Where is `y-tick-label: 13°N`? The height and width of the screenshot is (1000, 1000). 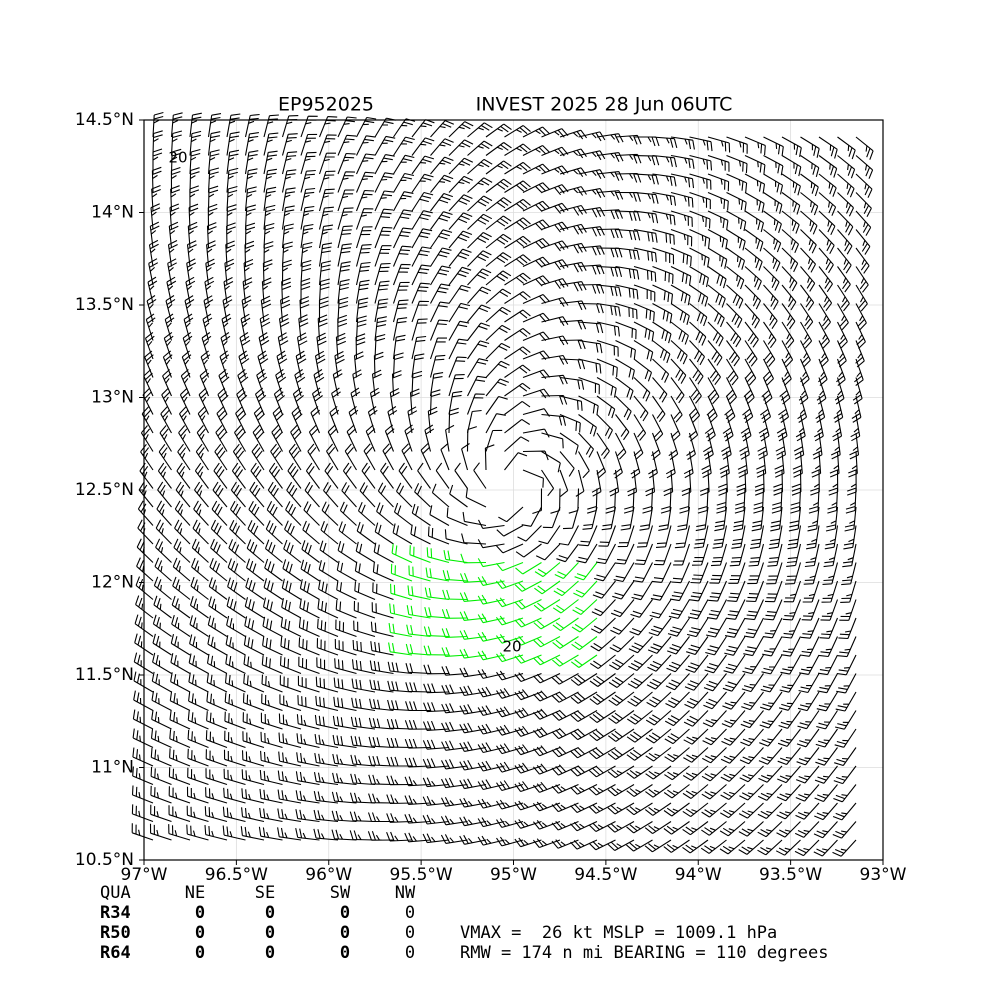
y-tick-label: 13°N is located at coordinates (112, 398).